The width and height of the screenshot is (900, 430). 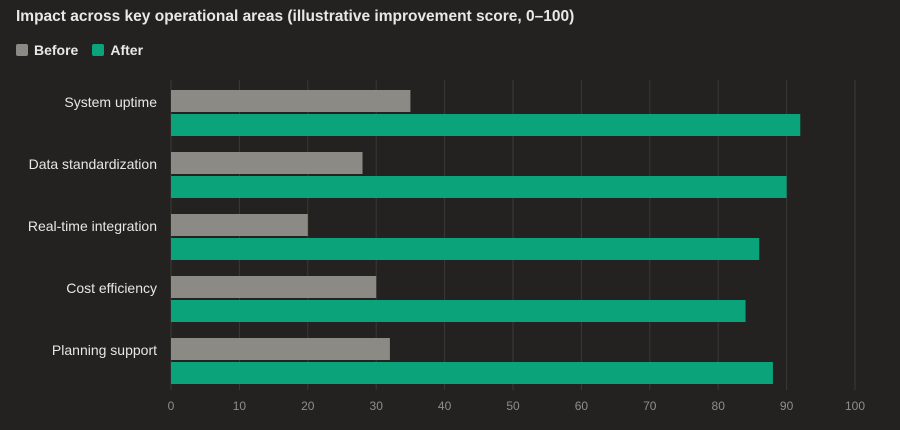 What do you see at coordinates (274, 287) in the screenshot?
I see `bar-before-cost-efficiency` at bounding box center [274, 287].